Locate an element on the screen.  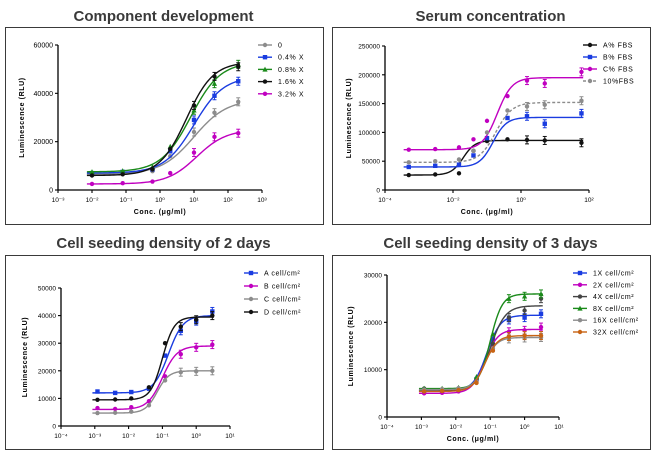
y-tick-label: 0 is located at coordinates (51, 191).